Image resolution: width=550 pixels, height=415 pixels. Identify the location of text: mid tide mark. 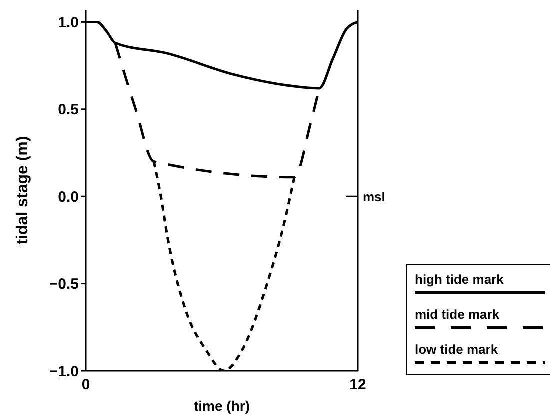
(458, 314).